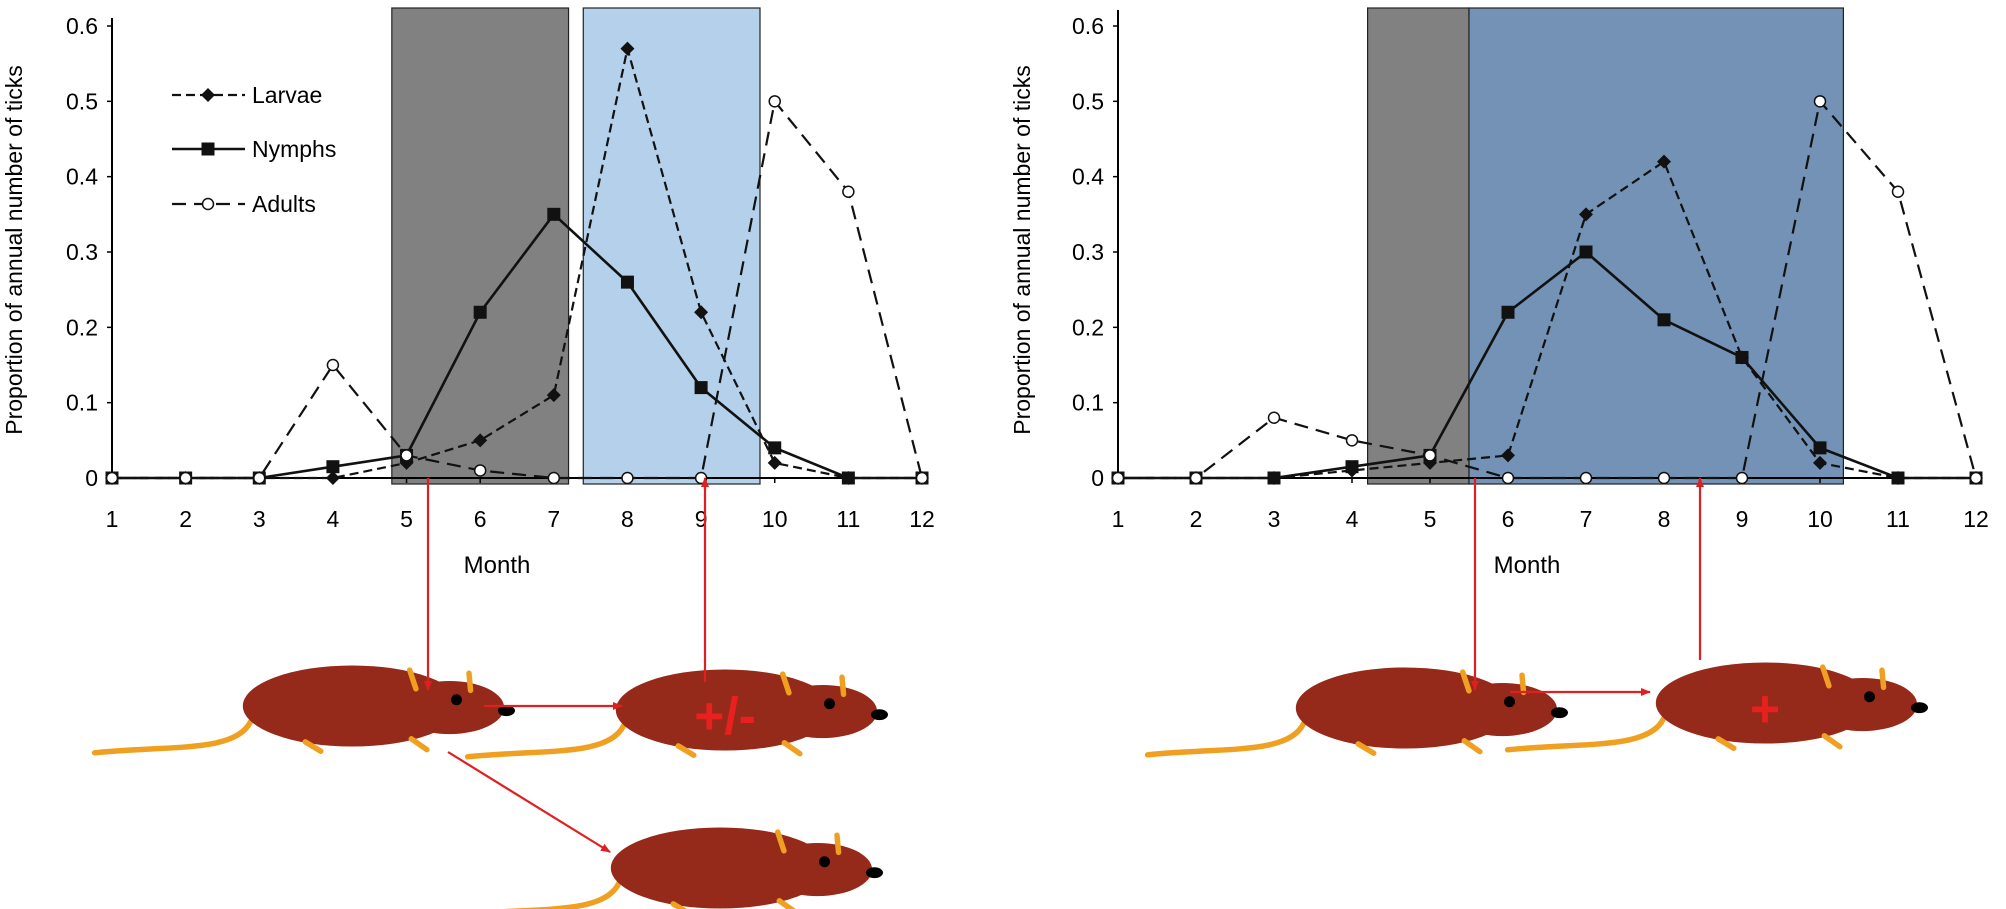 This screenshot has height=909, width=2006. What do you see at coordinates (294, 149) in the screenshot?
I see `legend-label-2: Nymphs` at bounding box center [294, 149].